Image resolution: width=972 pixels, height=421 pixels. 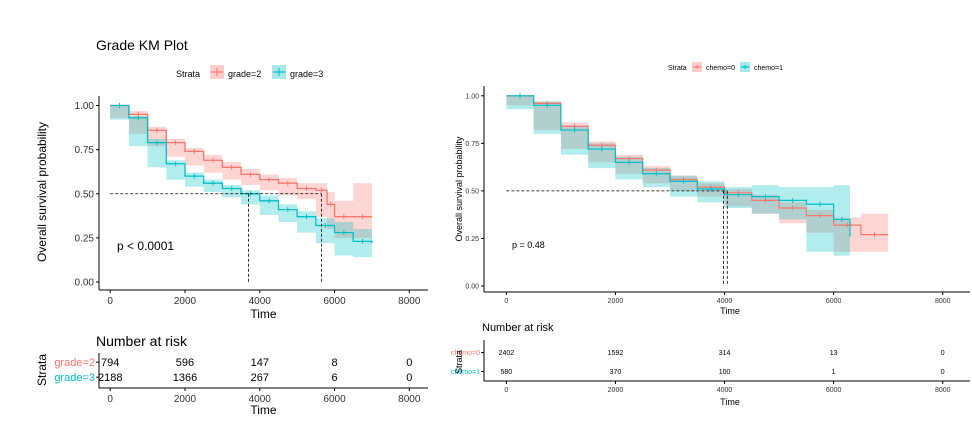 What do you see at coordinates (334, 363) in the screenshot?
I see `risk-value: 8` at bounding box center [334, 363].